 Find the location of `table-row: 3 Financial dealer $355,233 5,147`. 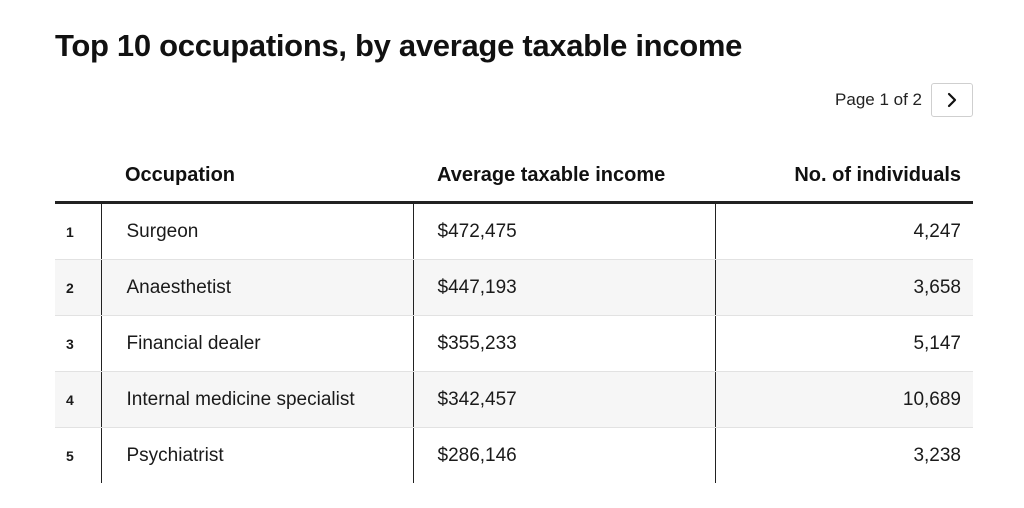

table-row: 3 Financial dealer $355,233 5,147 is located at coordinates (514, 343).